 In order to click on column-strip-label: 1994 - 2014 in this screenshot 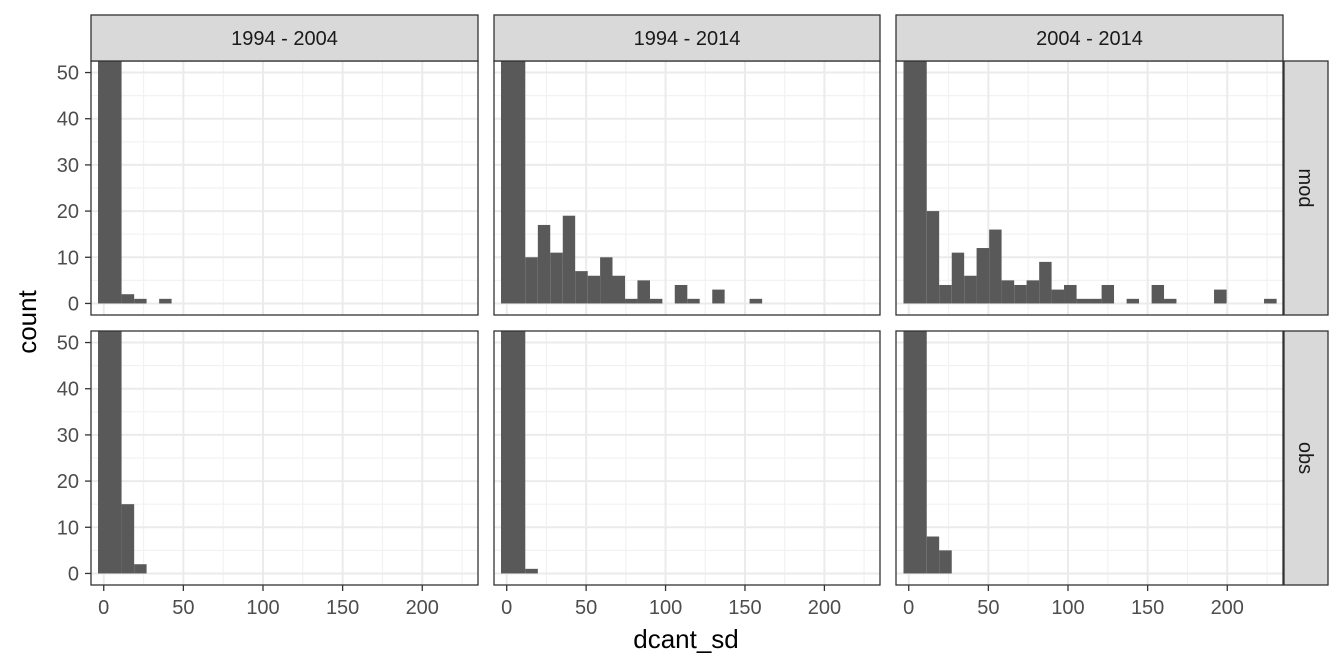, I will do `click(687, 39)`.